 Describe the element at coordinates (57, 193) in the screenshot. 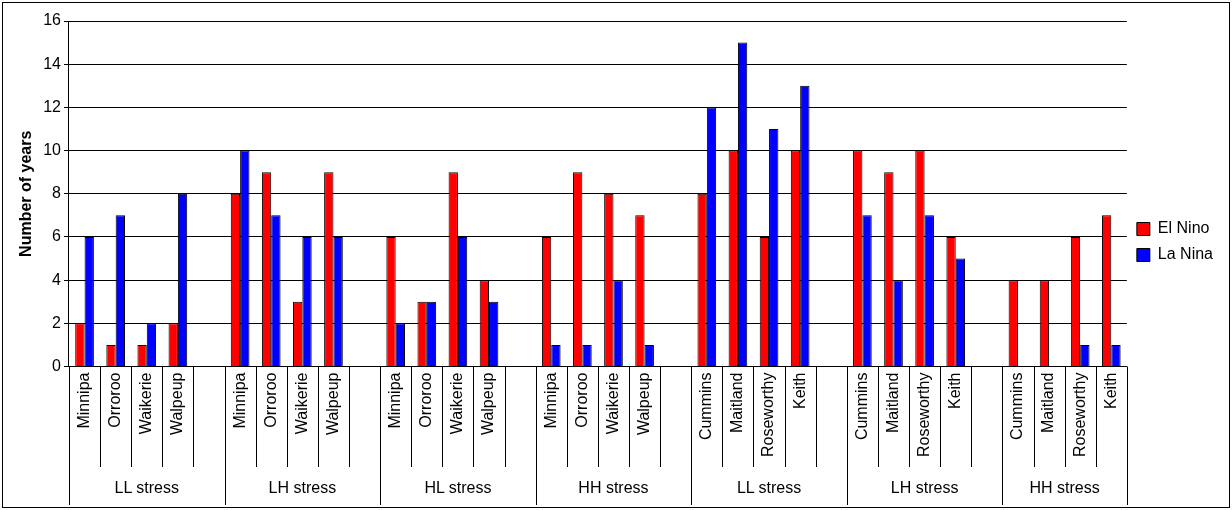

I see `y-tick-label: 8` at that location.